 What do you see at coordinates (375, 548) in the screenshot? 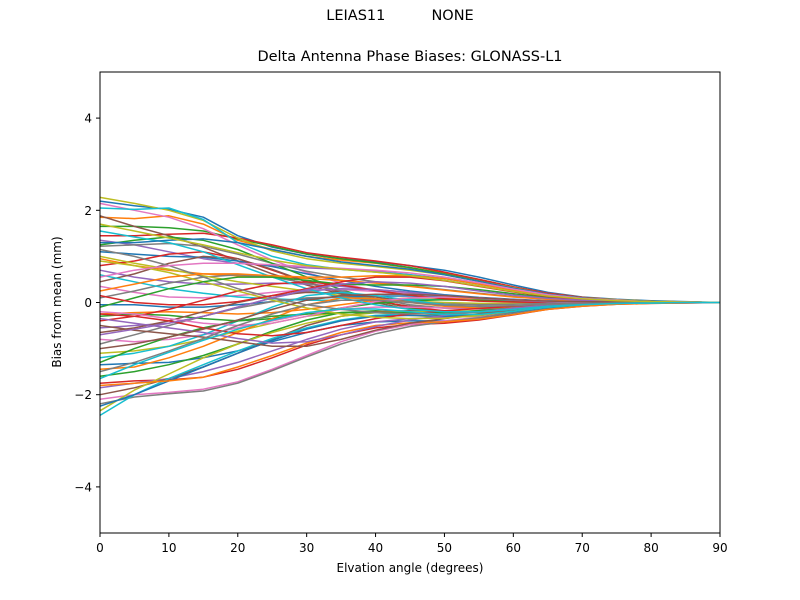
I see `x-tick-label: 40` at bounding box center [375, 548].